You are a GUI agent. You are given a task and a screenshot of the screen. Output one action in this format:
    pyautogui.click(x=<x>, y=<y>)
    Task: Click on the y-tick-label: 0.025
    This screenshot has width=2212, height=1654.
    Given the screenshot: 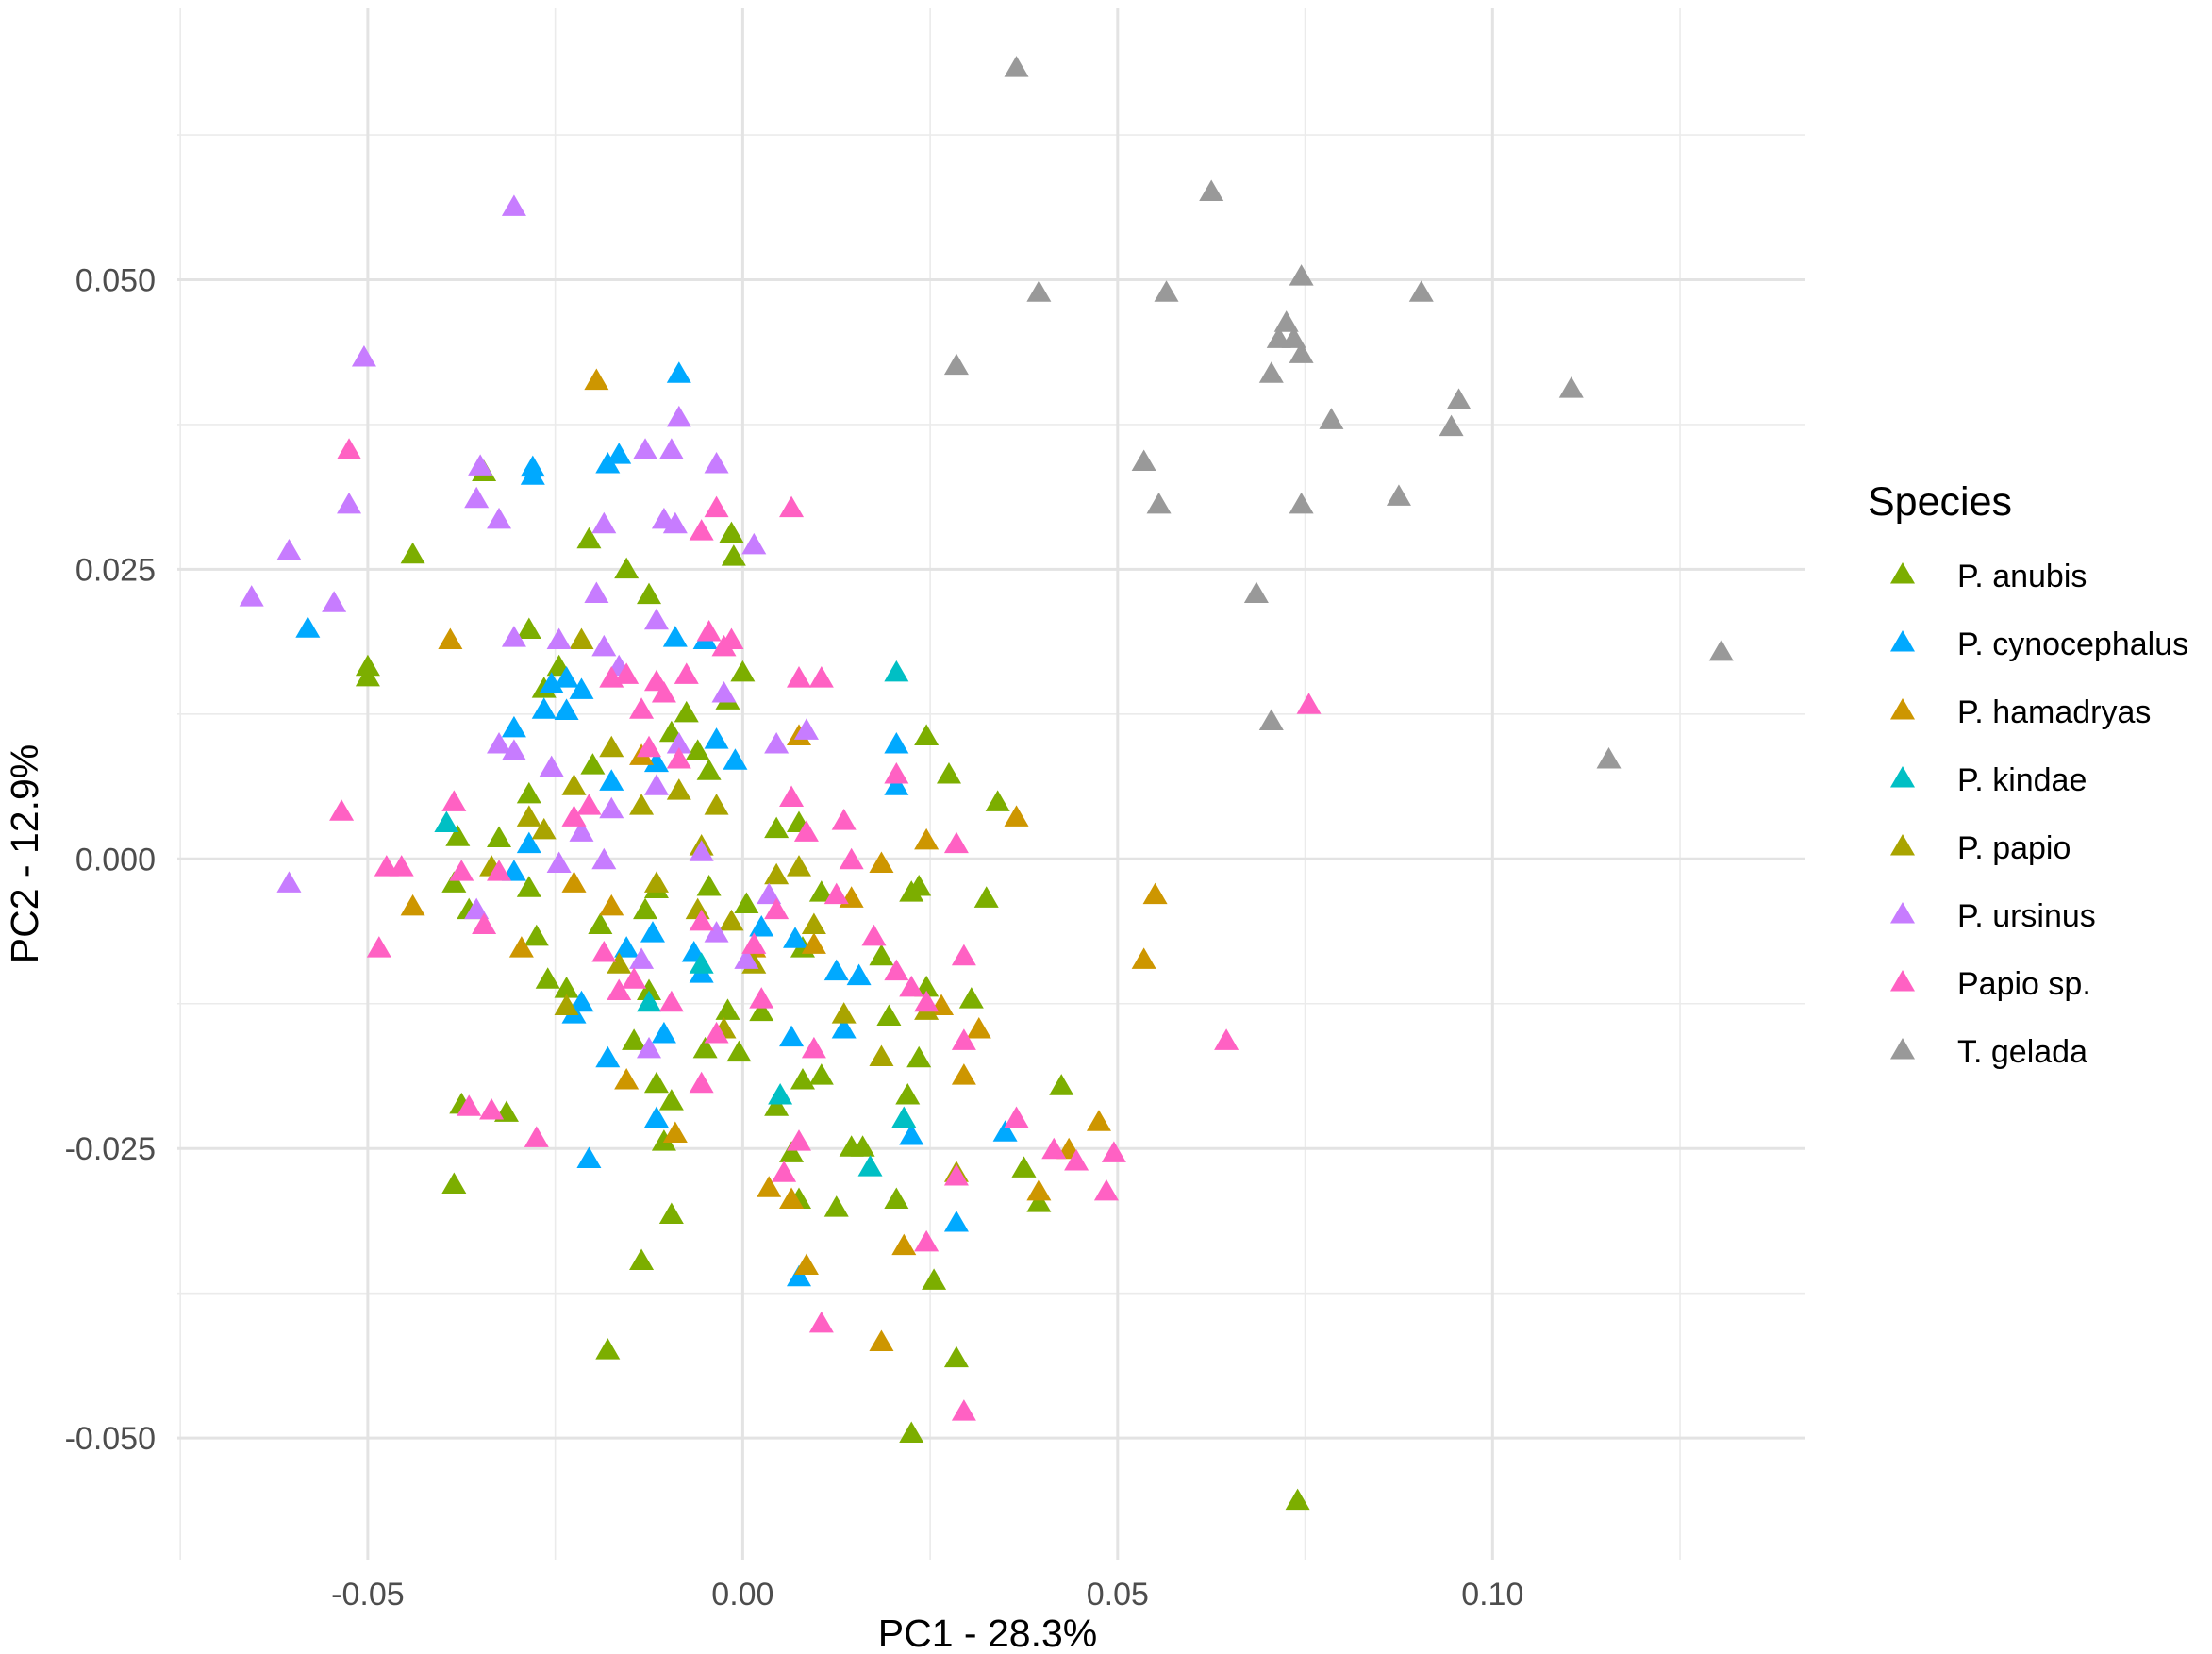 What is the action you would take?
    pyautogui.click(x=116, y=570)
    